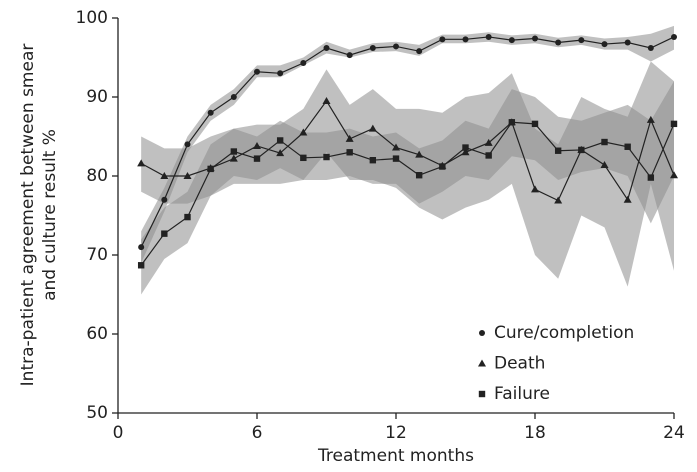 The width and height of the screenshot is (697, 472). Describe the element at coordinates (118, 433) in the screenshot. I see `x-tick-label: 0` at that location.